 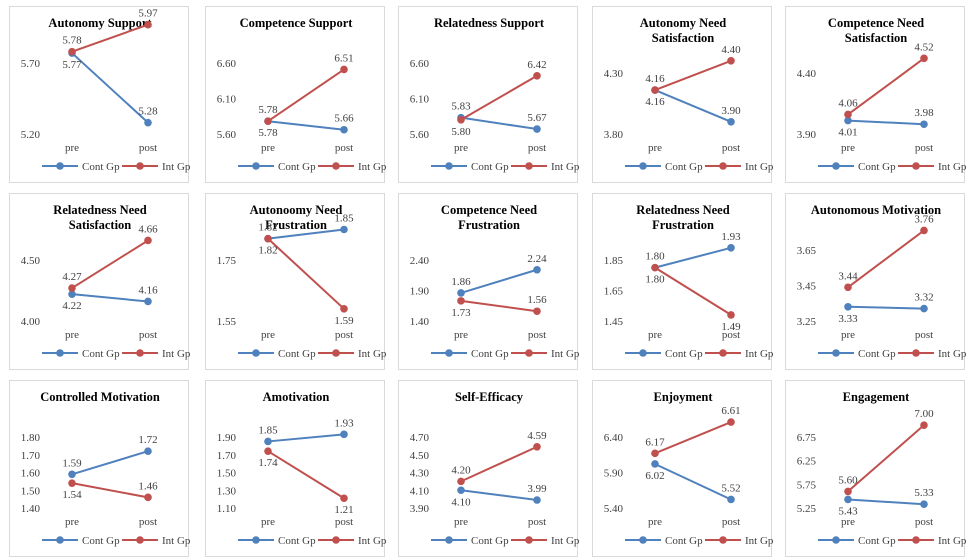 What do you see at coordinates (99, 210) in the screenshot?
I see `chart-title: Relatedness Need` at bounding box center [99, 210].